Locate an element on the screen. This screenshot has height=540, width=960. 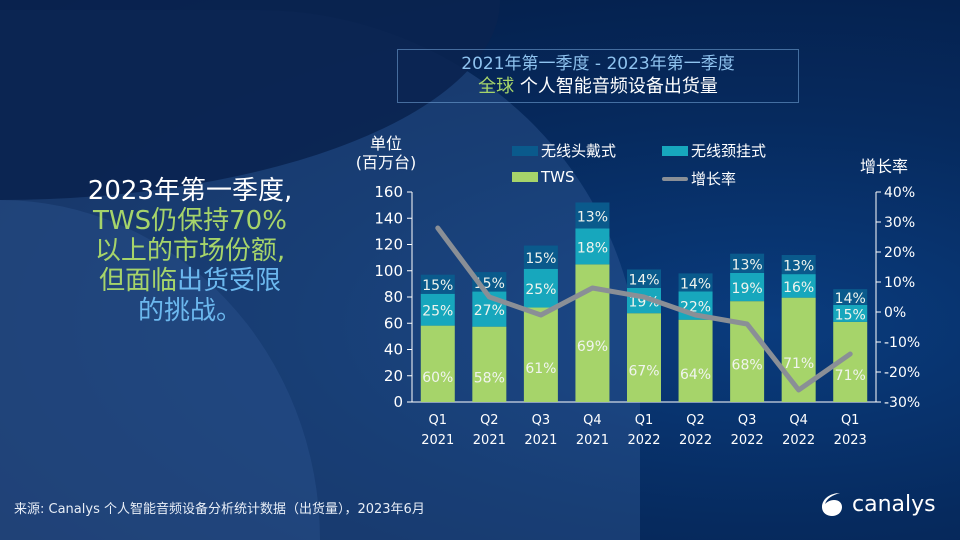
headline-line4: 但面临出货受限 is located at coordinates (190, 281).